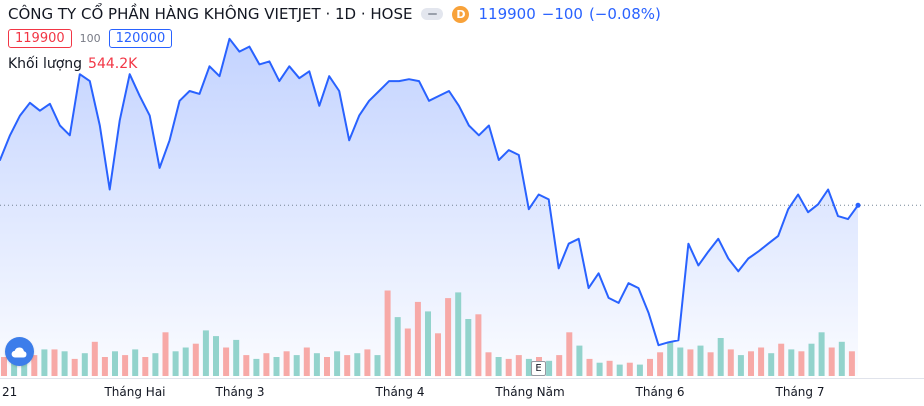 Image resolution: width=924 pixels, height=406 pixels. I want to click on x-axis-label: Tháng 7, so click(800, 392).